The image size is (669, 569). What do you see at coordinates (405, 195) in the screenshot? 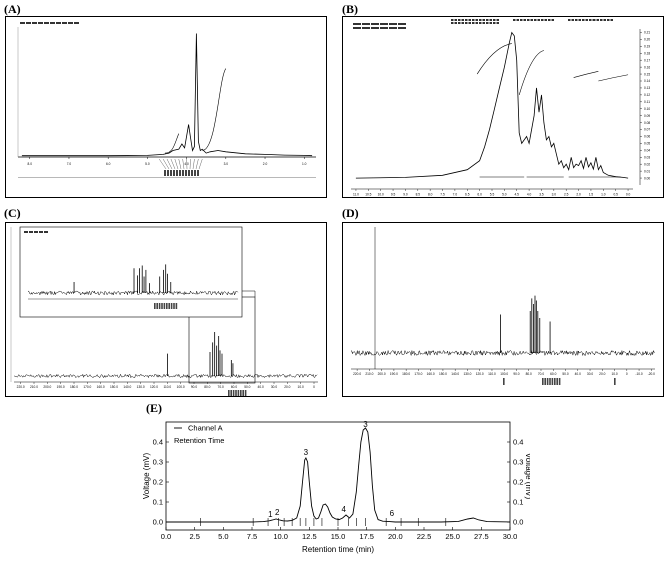
I see `b-x-tick-label: 9.0` at bounding box center [405, 195].